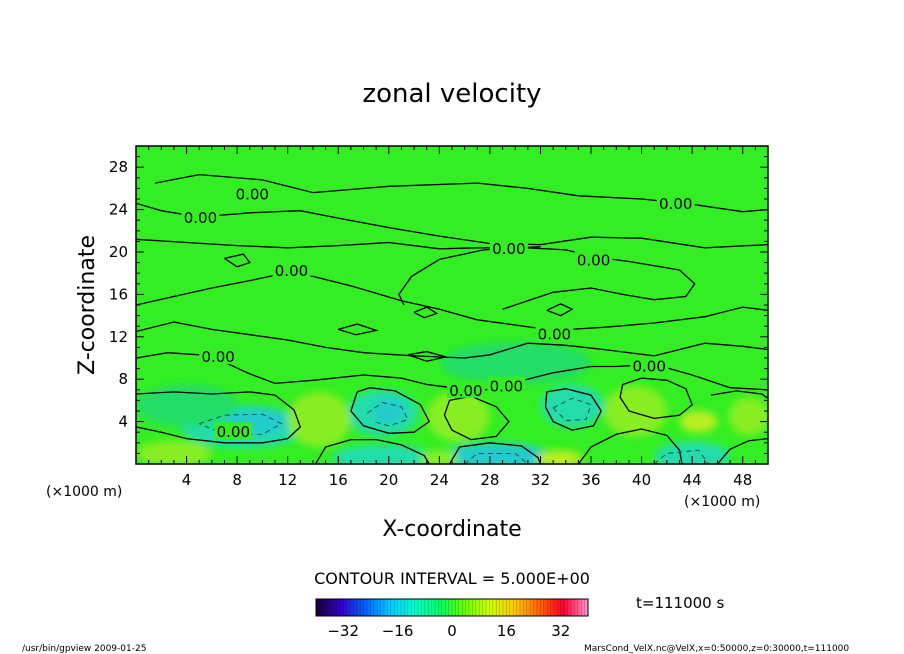 The height and width of the screenshot is (654, 904). What do you see at coordinates (118, 210) in the screenshot?
I see `y-tick-label: 24` at bounding box center [118, 210].